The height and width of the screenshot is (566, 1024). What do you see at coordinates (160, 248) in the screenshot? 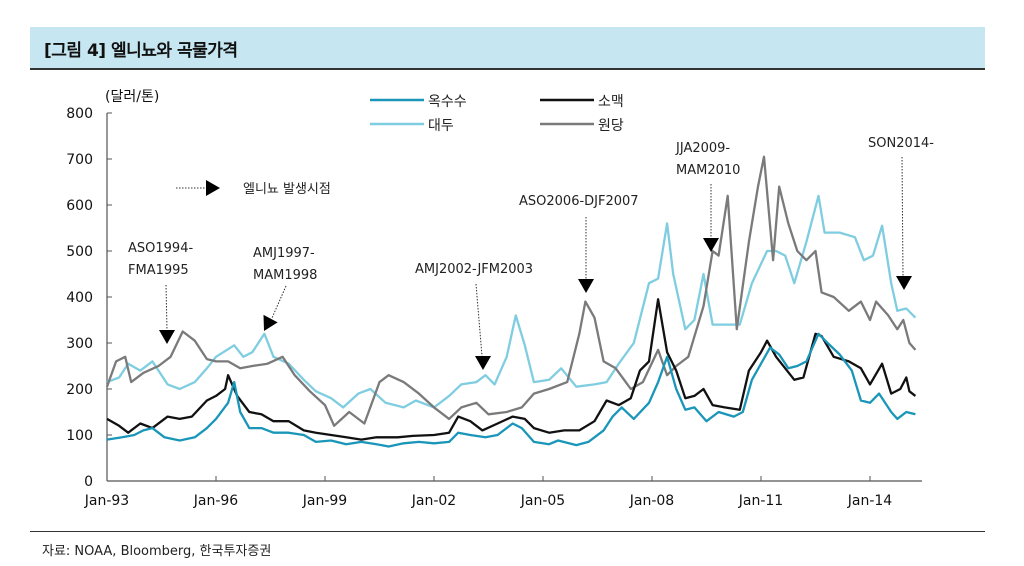
I see `annotation-label: ASO1994-` at bounding box center [160, 248].